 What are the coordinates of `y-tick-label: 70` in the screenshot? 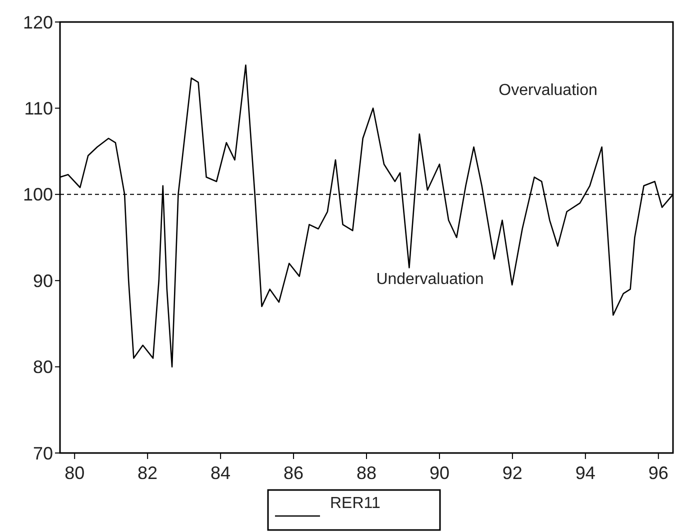 It's located at (42, 453).